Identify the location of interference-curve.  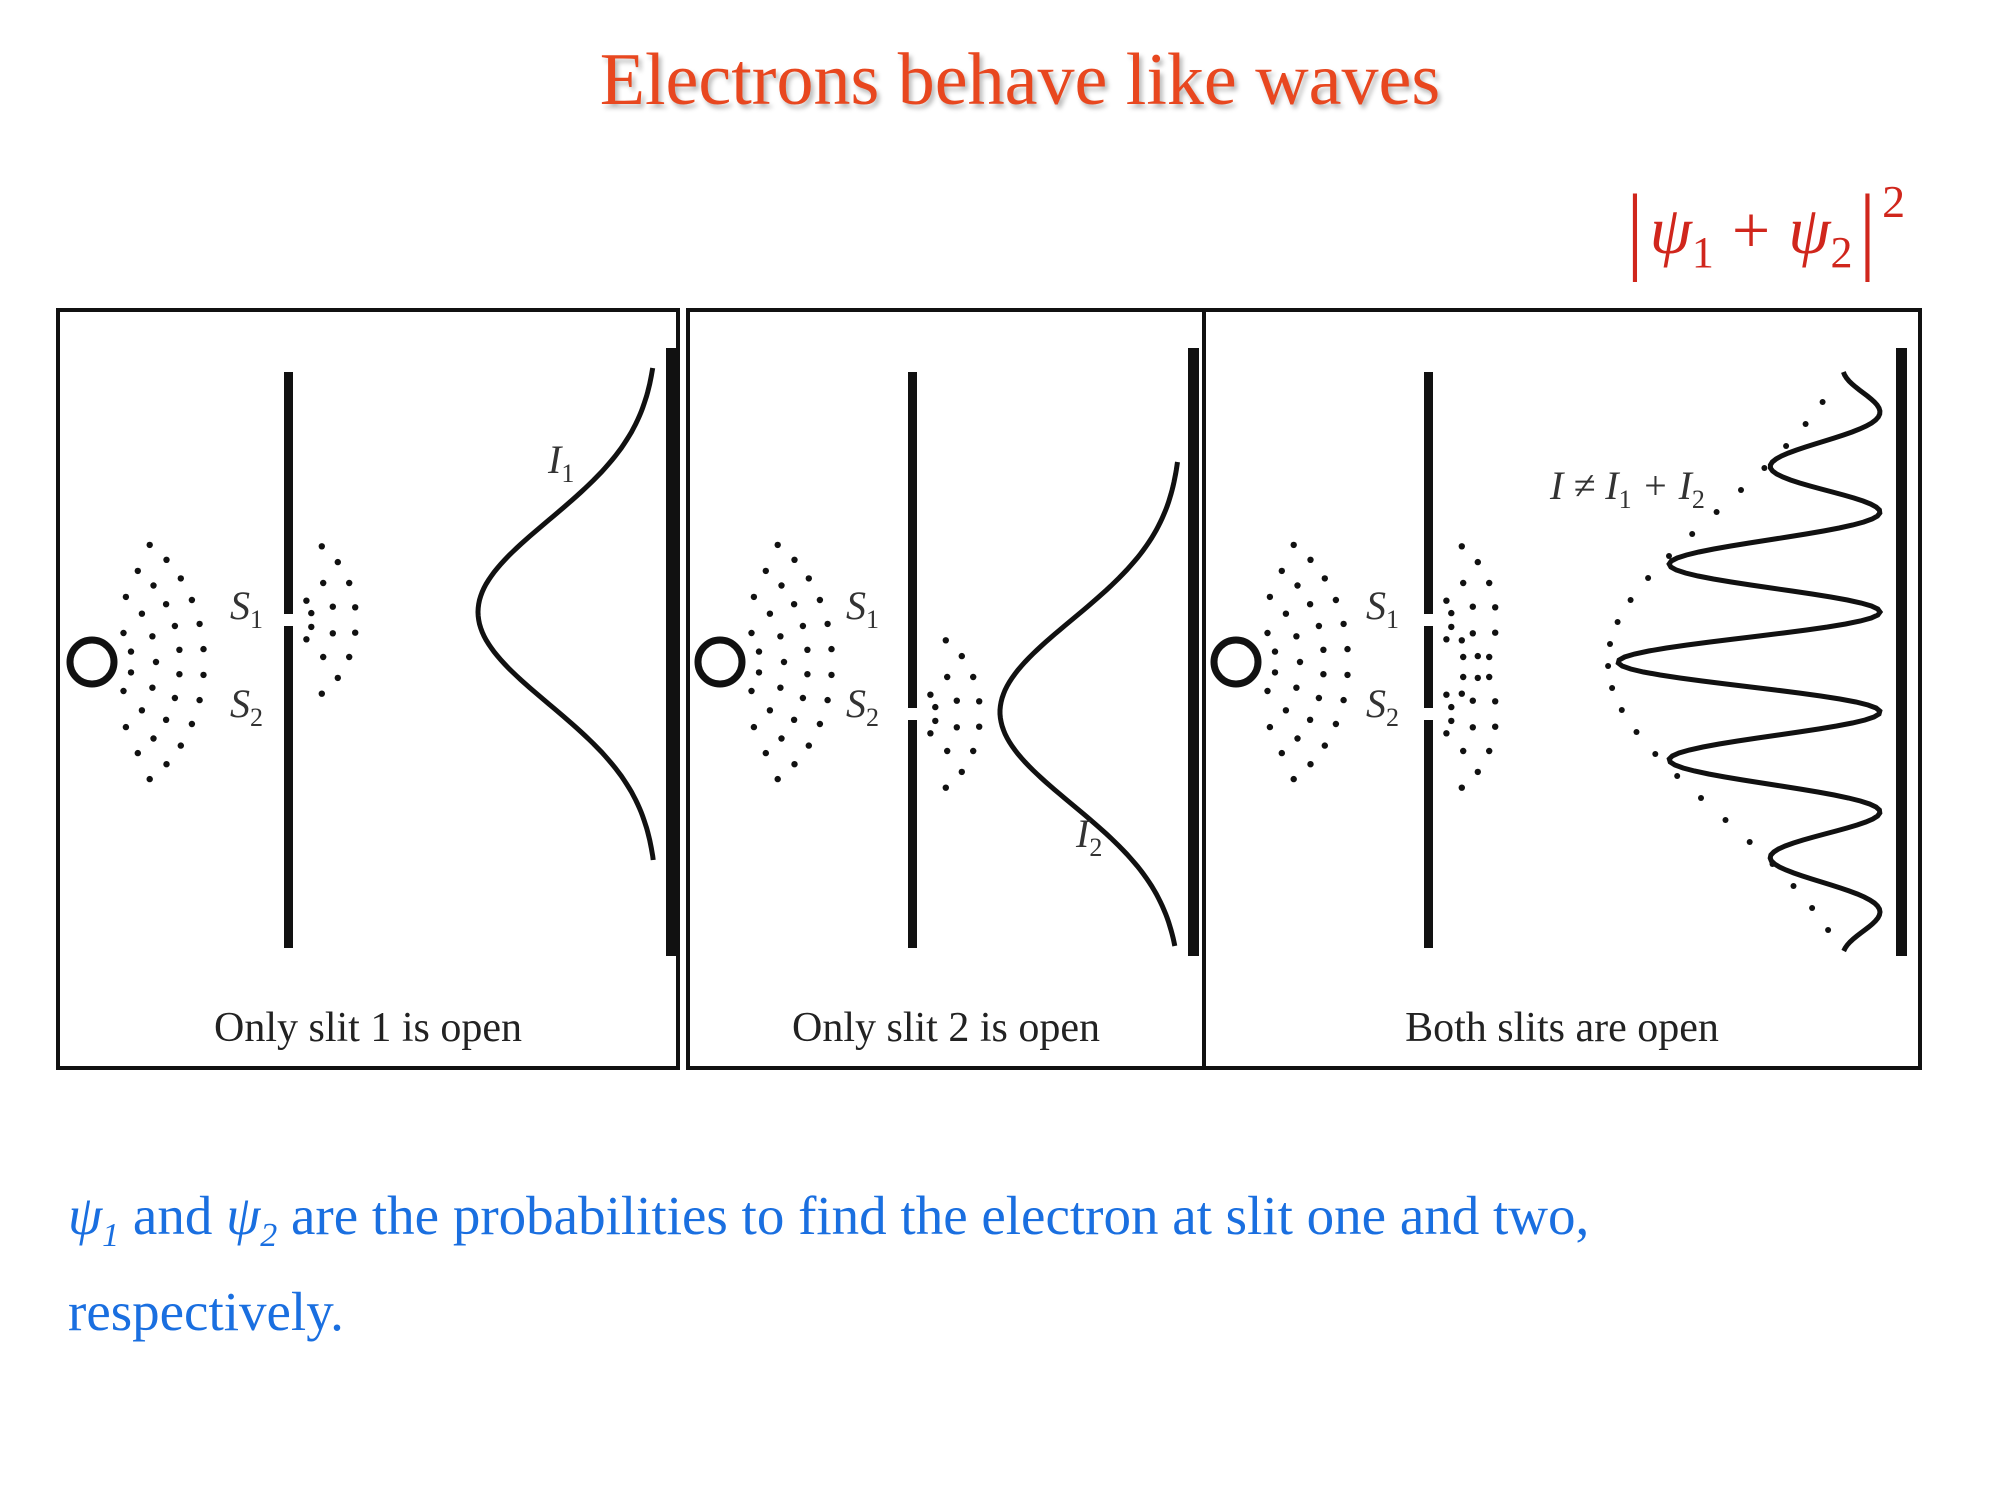
(1749, 662).